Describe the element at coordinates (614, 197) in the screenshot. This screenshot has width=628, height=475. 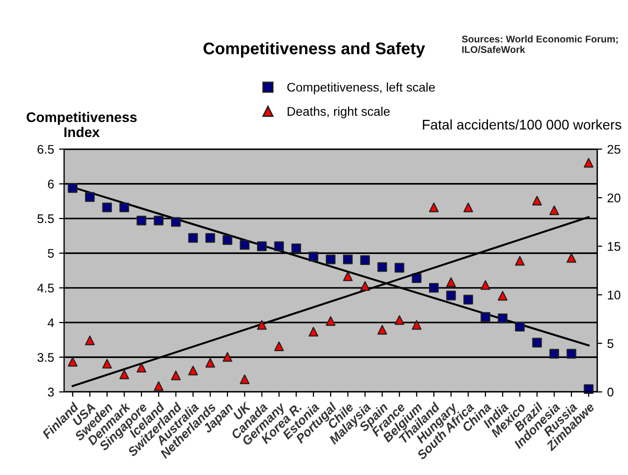
I see `y2-tick-label: 20` at that location.